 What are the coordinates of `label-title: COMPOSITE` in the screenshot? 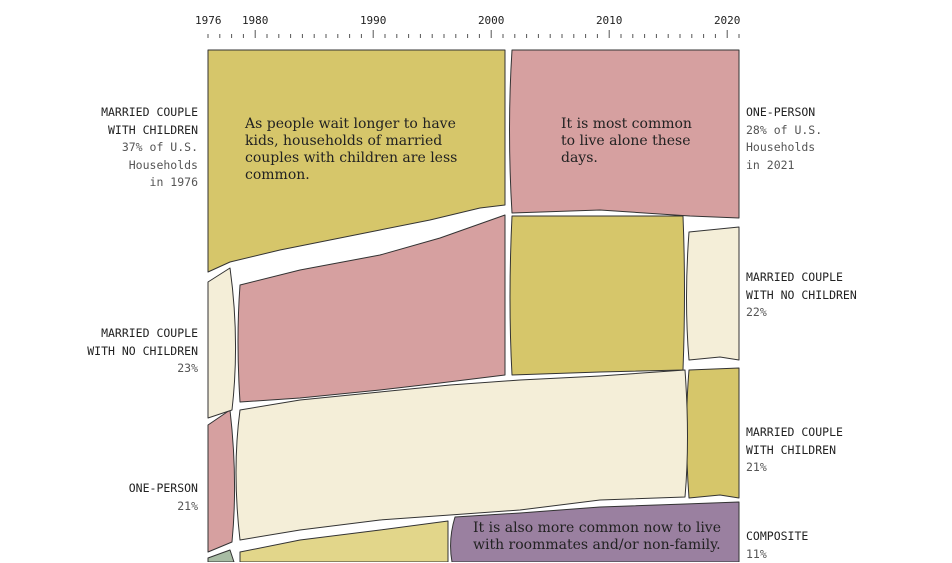 It's located at (777, 537).